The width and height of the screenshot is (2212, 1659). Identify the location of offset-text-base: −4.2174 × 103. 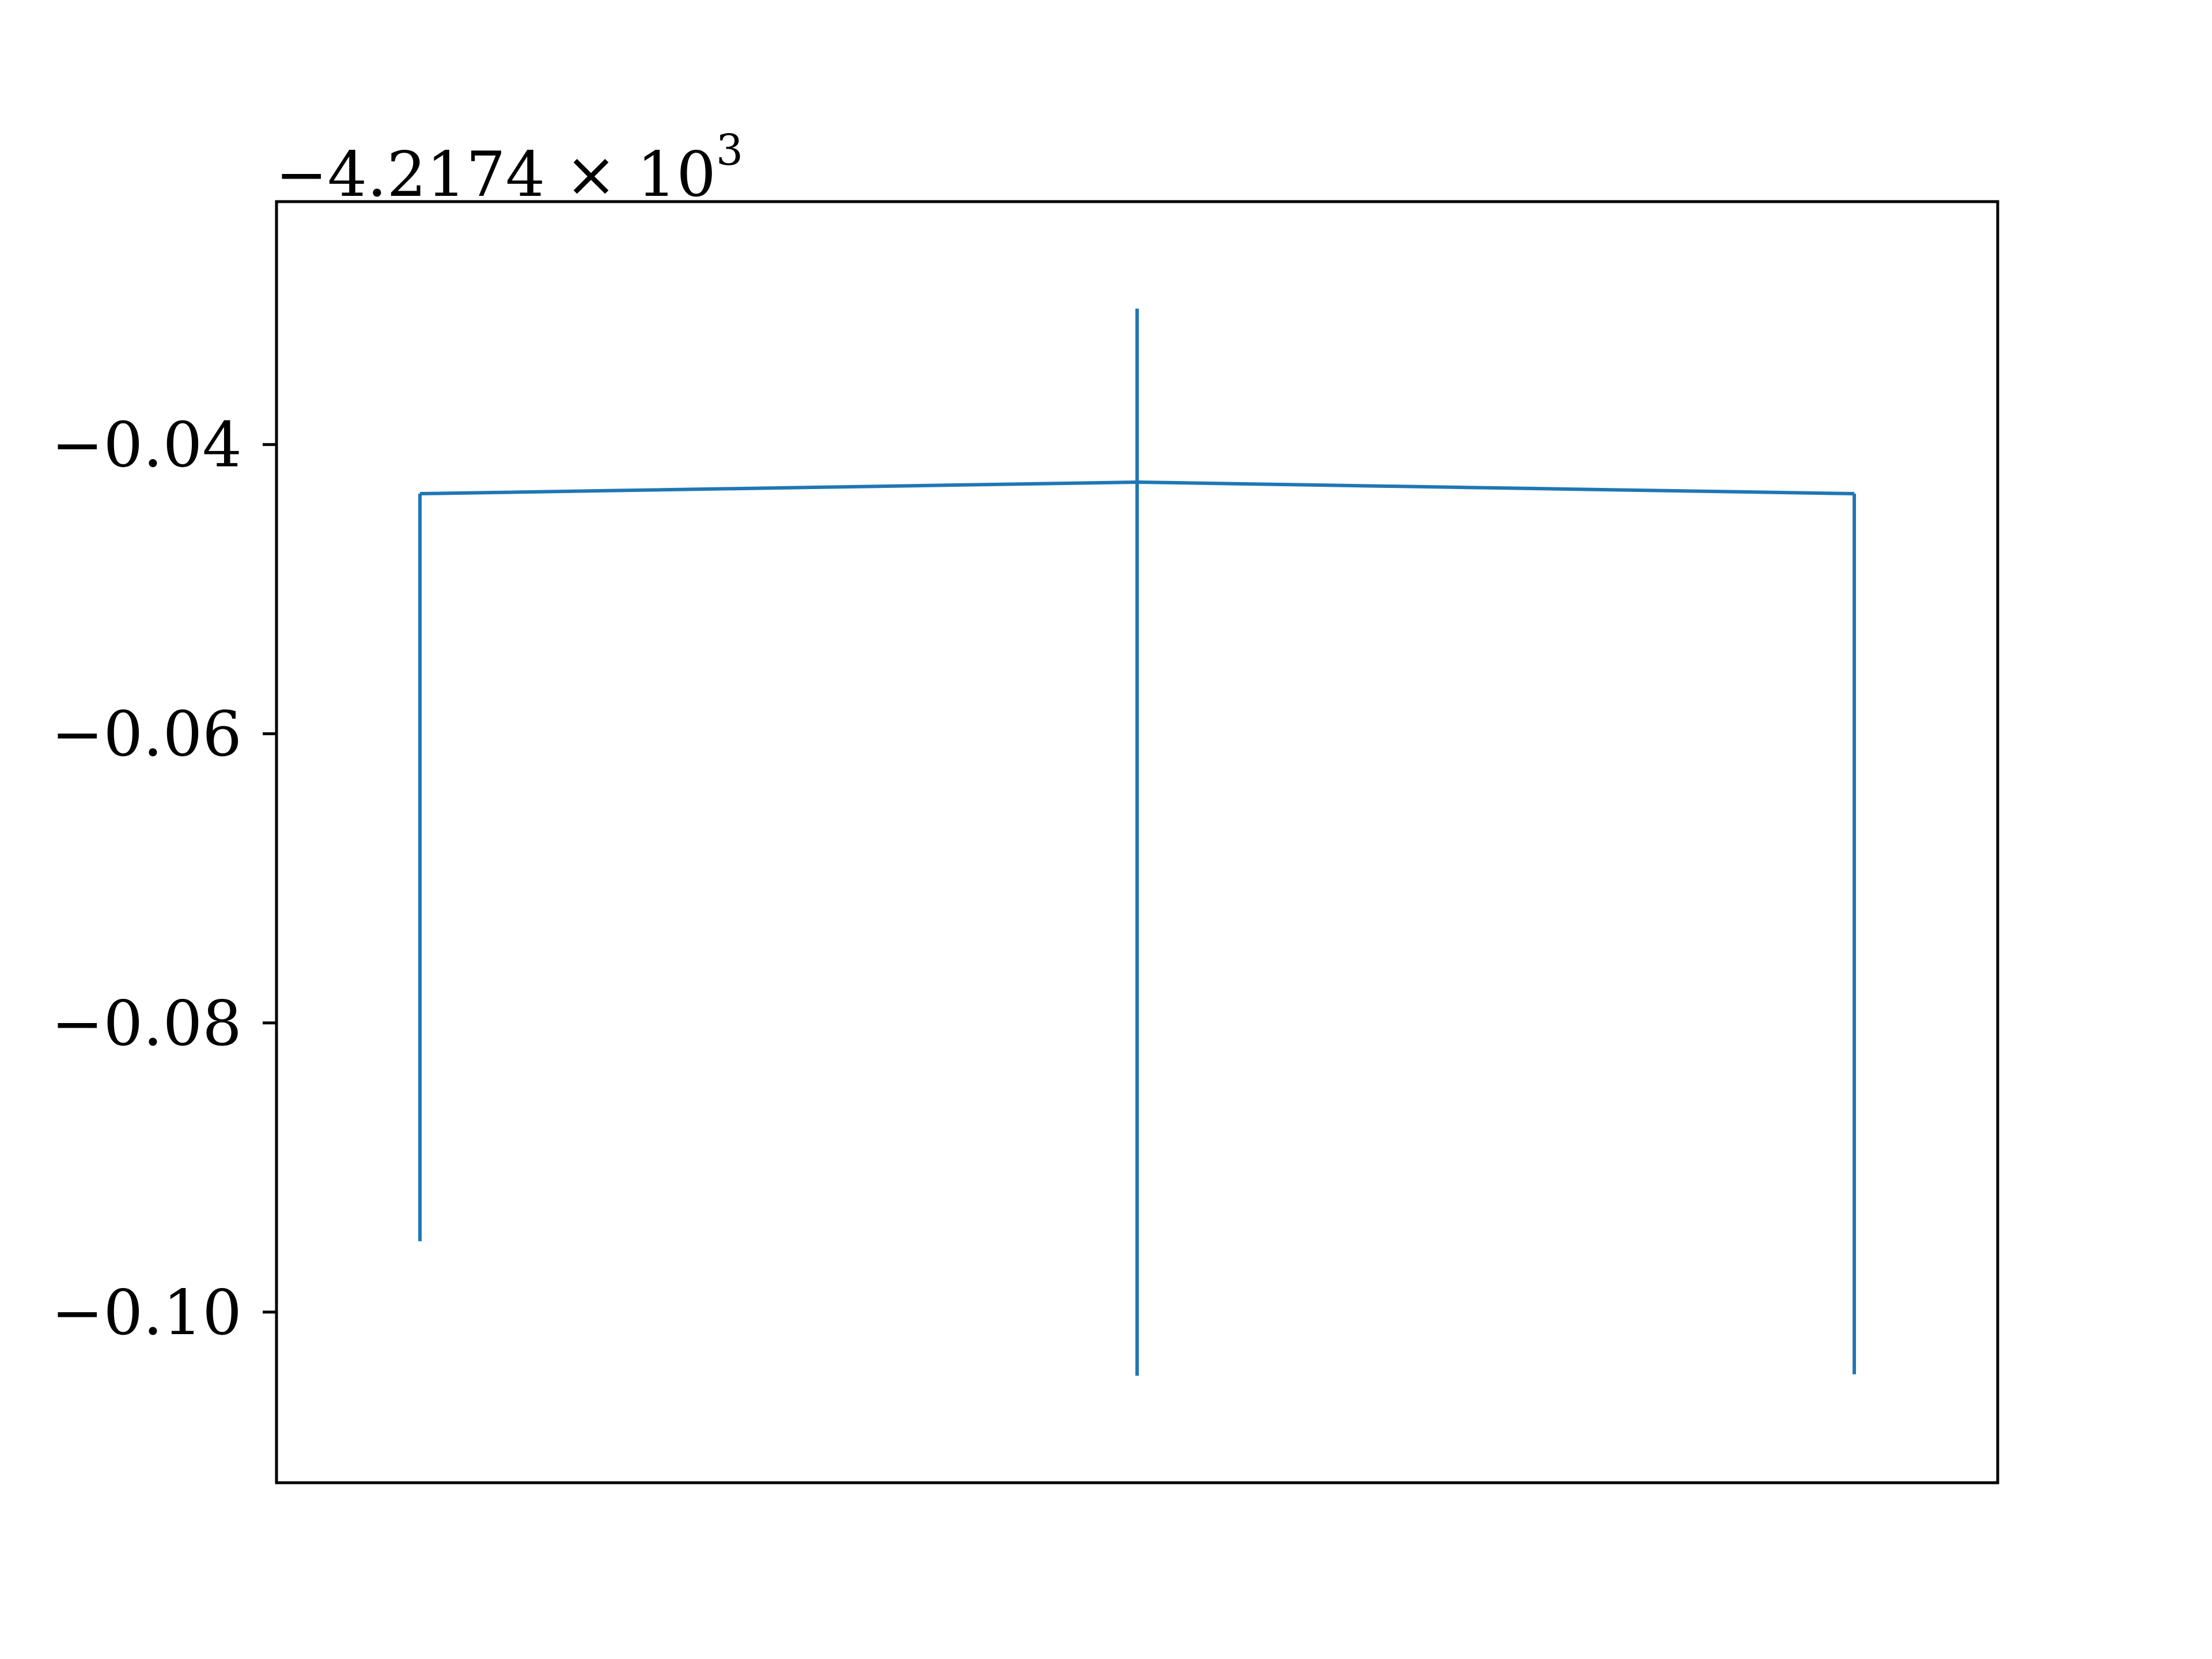
(509, 168).